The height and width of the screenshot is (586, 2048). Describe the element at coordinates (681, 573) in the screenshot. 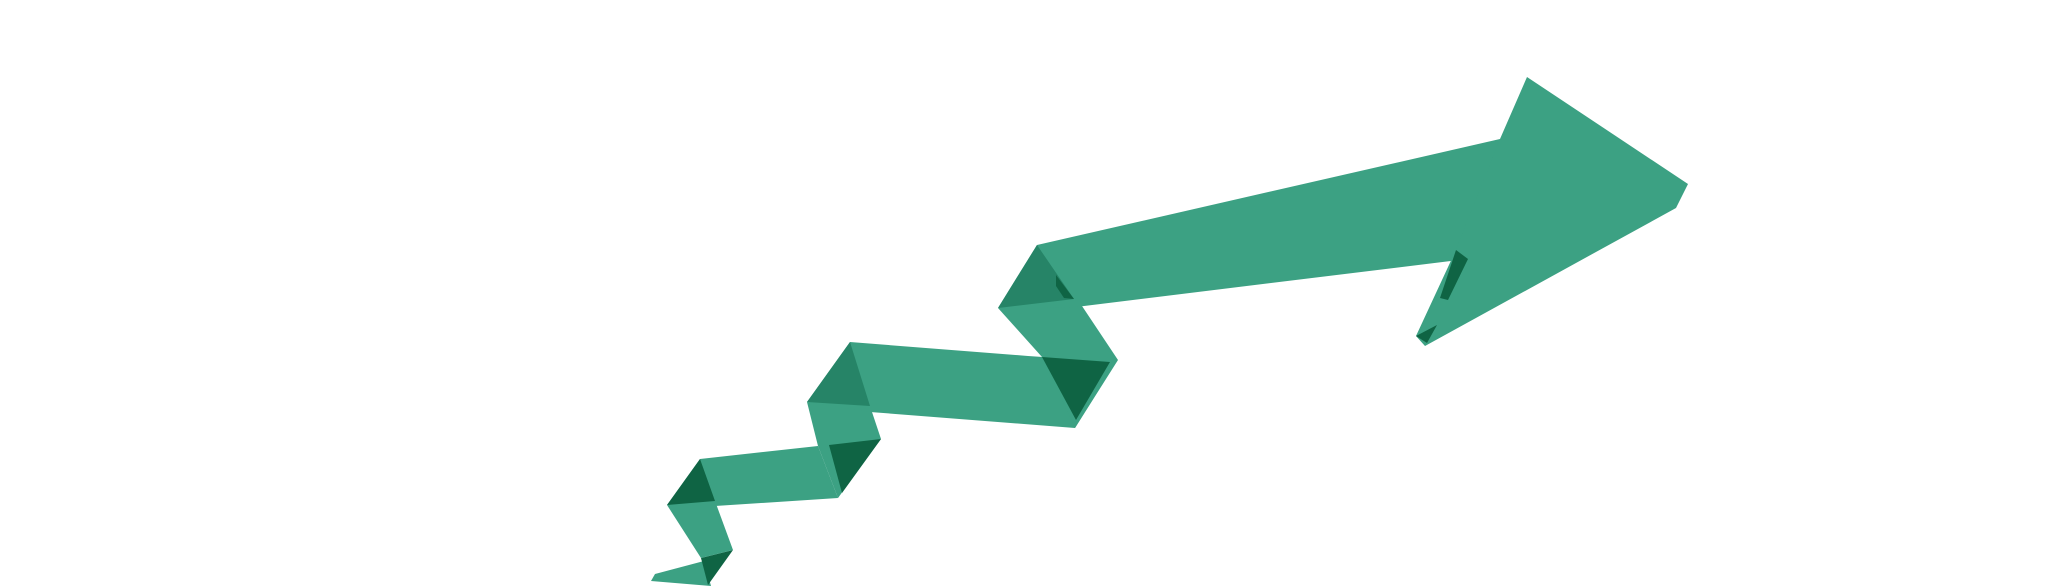

I see `ribbon-tail-segment` at that location.